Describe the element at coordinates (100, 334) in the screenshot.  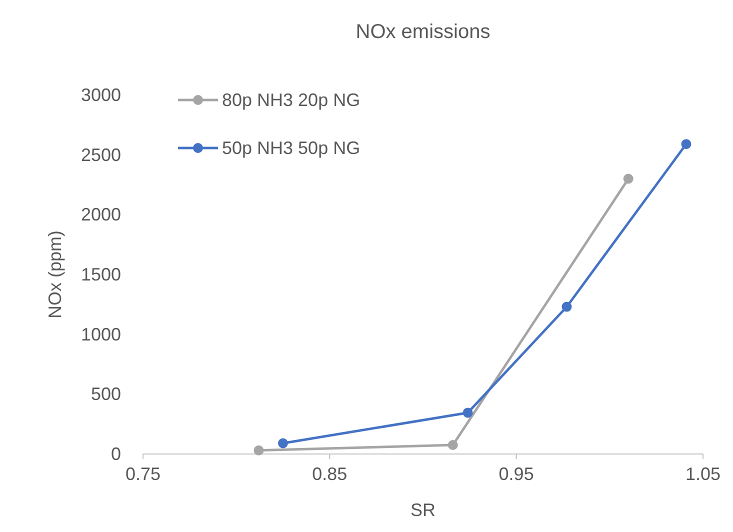
I see `y-tick-label: 1000` at that location.